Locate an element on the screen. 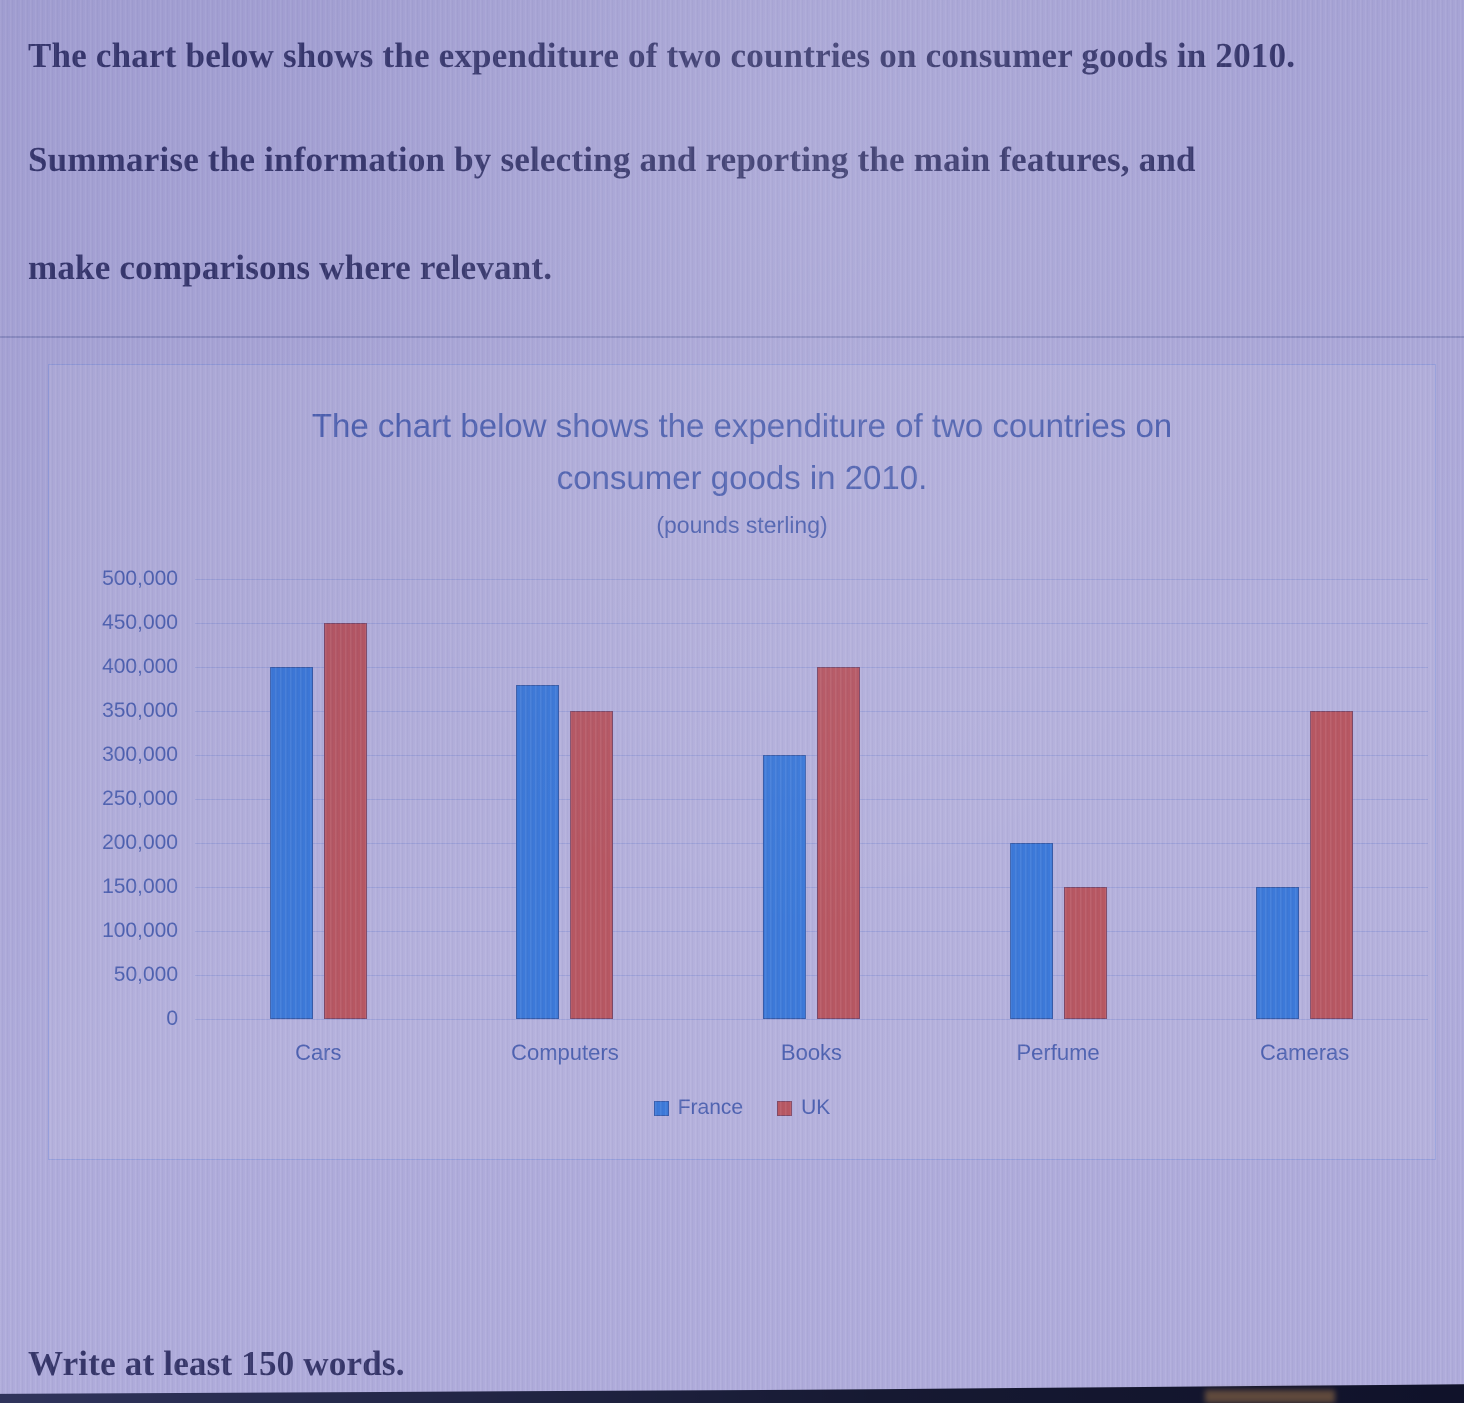 Image resolution: width=1464 pixels, height=1403 pixels. bar-group-perfume is located at coordinates (1058, 799).